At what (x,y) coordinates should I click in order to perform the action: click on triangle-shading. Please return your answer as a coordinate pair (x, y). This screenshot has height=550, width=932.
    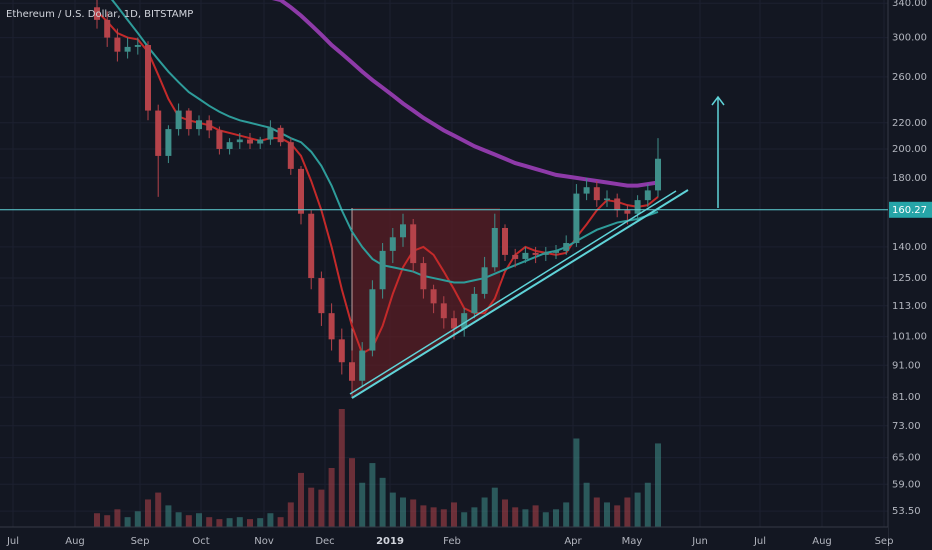
    Looking at the image, I should click on (426, 303).